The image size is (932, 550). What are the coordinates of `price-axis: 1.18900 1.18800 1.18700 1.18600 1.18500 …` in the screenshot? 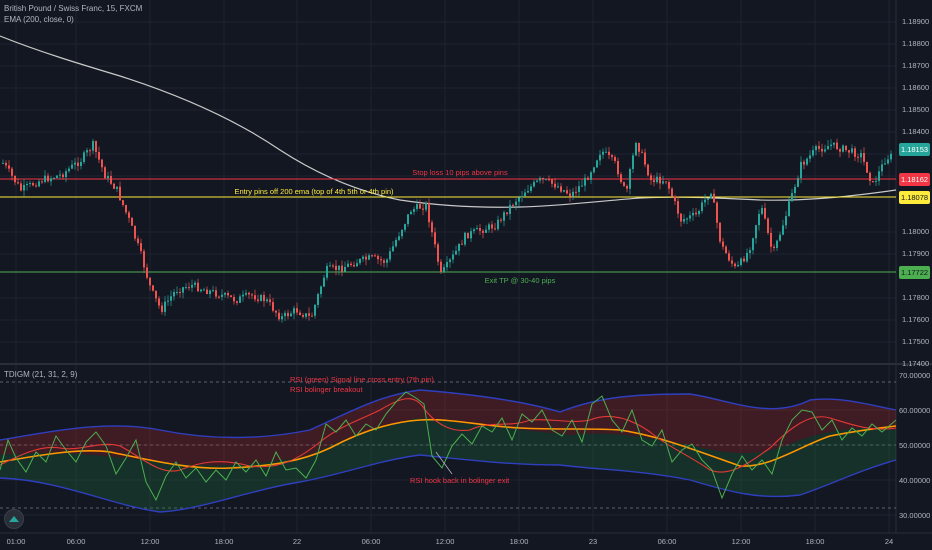 It's located at (915, 192).